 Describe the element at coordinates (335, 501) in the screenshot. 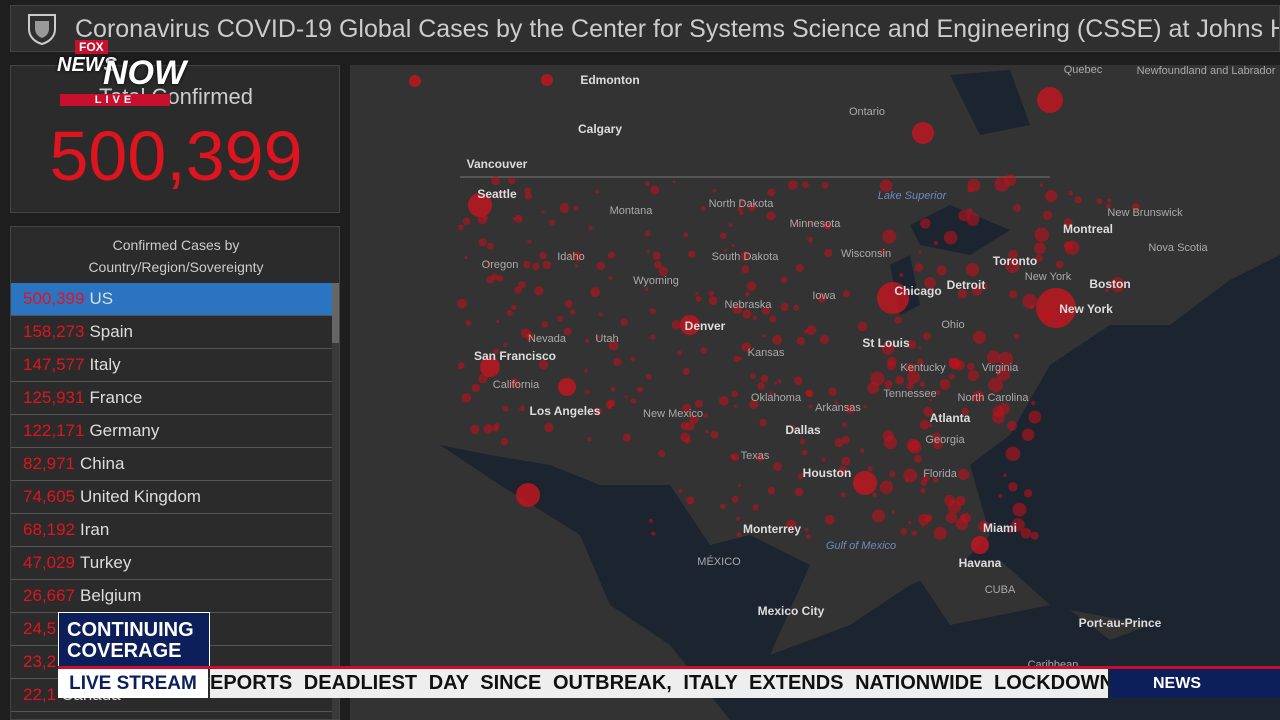

I see `scrollbar` at that location.